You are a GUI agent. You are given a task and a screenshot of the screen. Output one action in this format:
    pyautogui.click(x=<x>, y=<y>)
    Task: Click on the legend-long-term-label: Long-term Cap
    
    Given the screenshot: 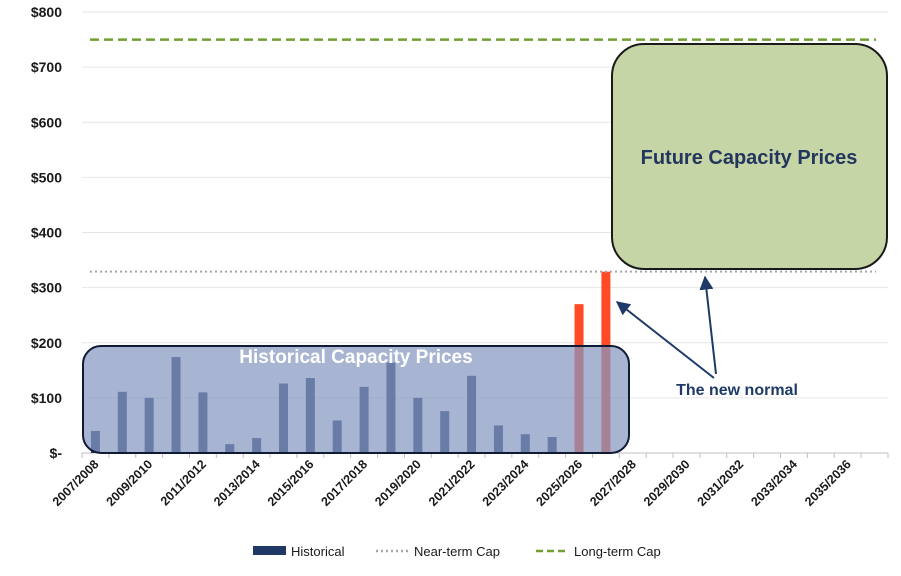 What is the action you would take?
    pyautogui.click(x=617, y=551)
    